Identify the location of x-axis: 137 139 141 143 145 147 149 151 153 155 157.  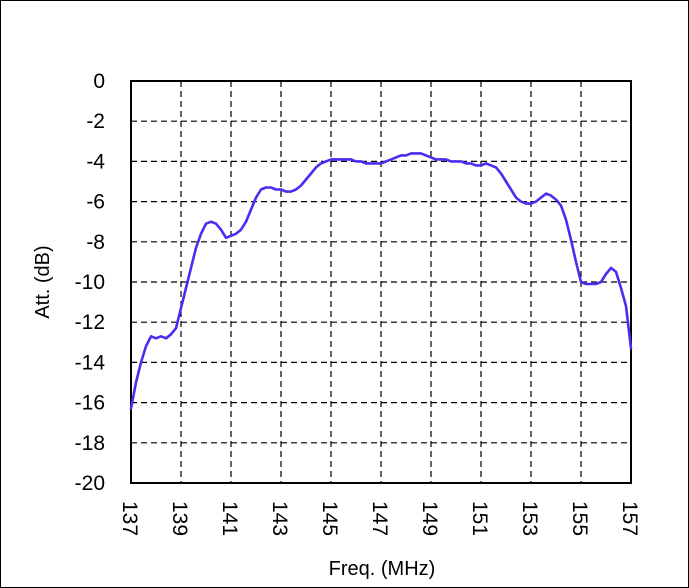
(379, 518).